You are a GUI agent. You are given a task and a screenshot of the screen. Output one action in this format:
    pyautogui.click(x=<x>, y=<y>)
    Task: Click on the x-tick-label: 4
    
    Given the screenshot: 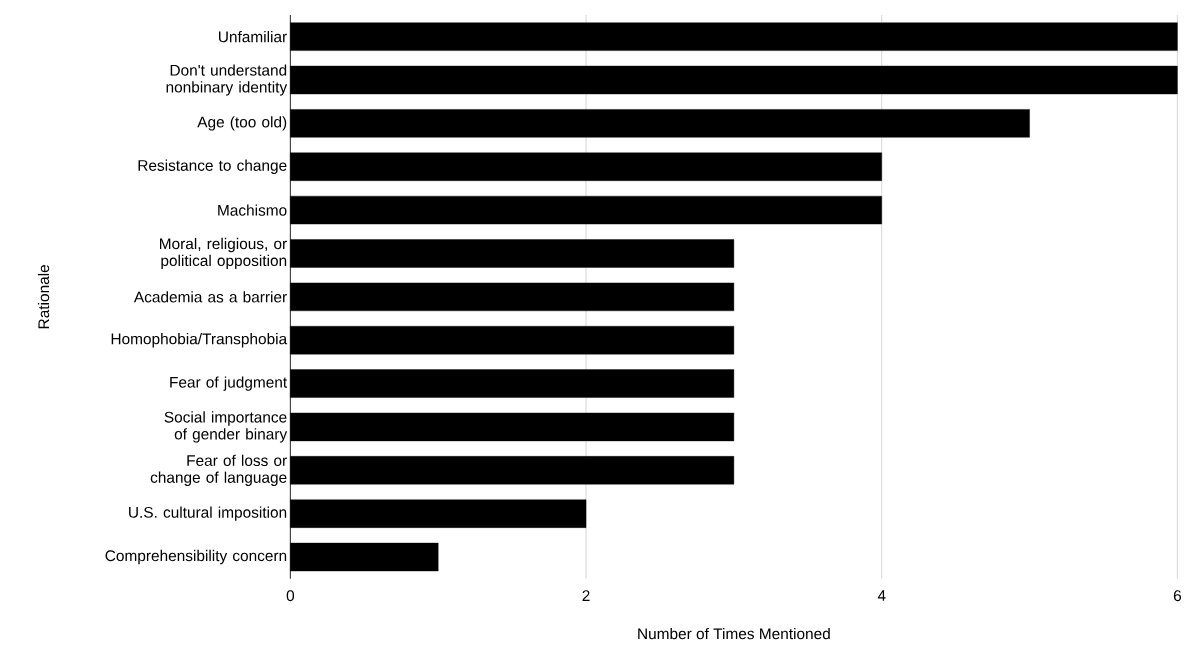 What is the action you would take?
    pyautogui.click(x=881, y=596)
    